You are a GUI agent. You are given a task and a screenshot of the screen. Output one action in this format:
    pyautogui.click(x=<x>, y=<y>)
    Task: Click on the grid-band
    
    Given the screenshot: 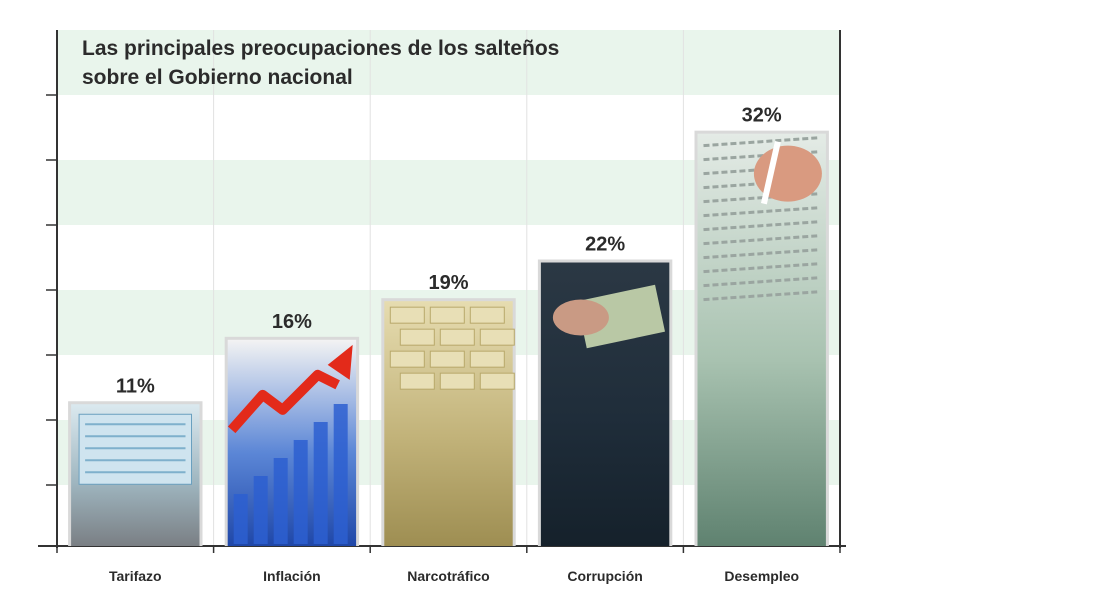 What is the action you would take?
    pyautogui.click(x=448, y=62)
    